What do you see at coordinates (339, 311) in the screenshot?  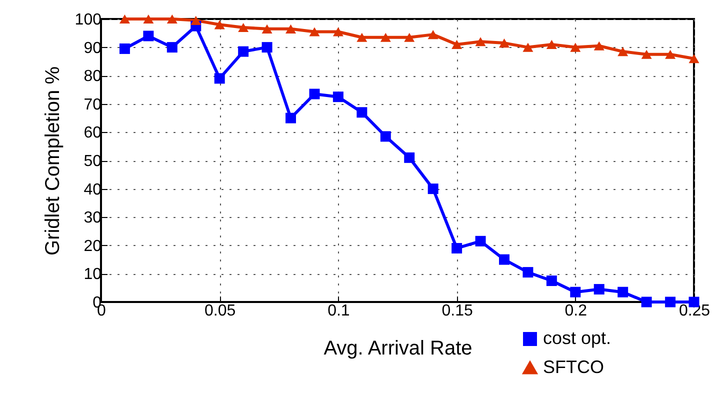 I see `x-tick-label: 0.1` at bounding box center [339, 311].